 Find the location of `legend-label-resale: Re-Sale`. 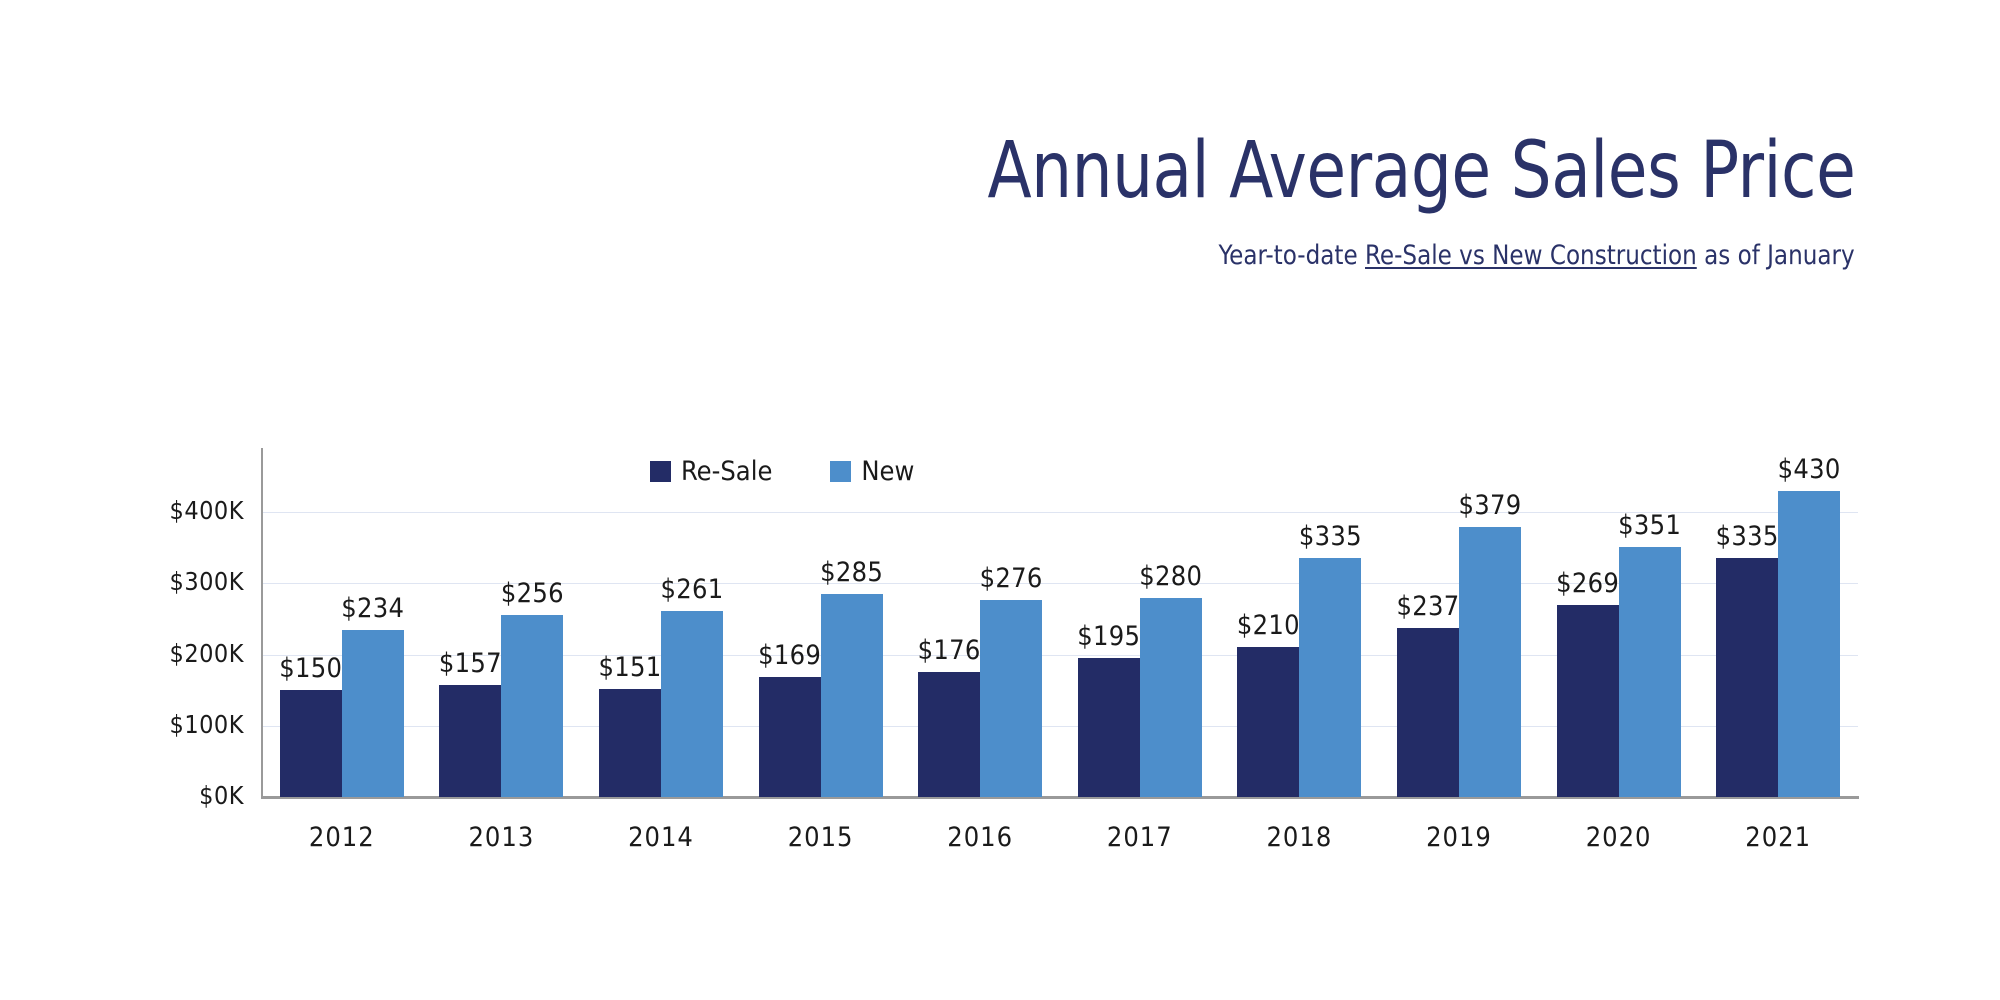

legend-label-resale: Re-Sale is located at coordinates (727, 471).